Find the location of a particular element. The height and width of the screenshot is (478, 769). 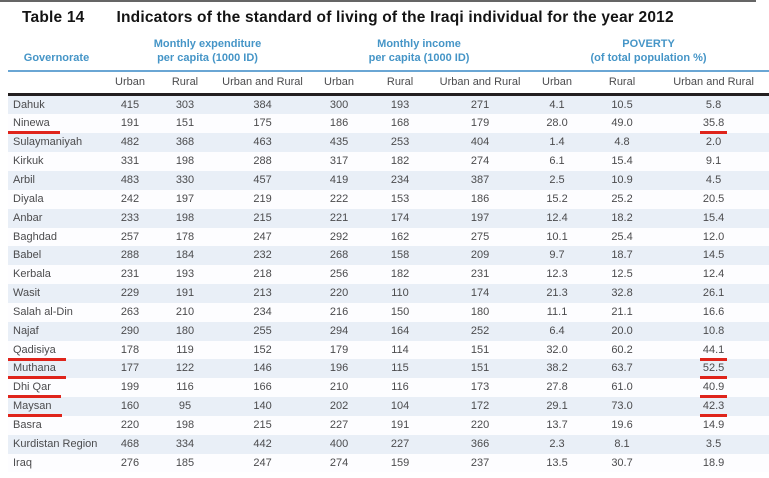

governorate-label: Baghdad is located at coordinates (35, 236).